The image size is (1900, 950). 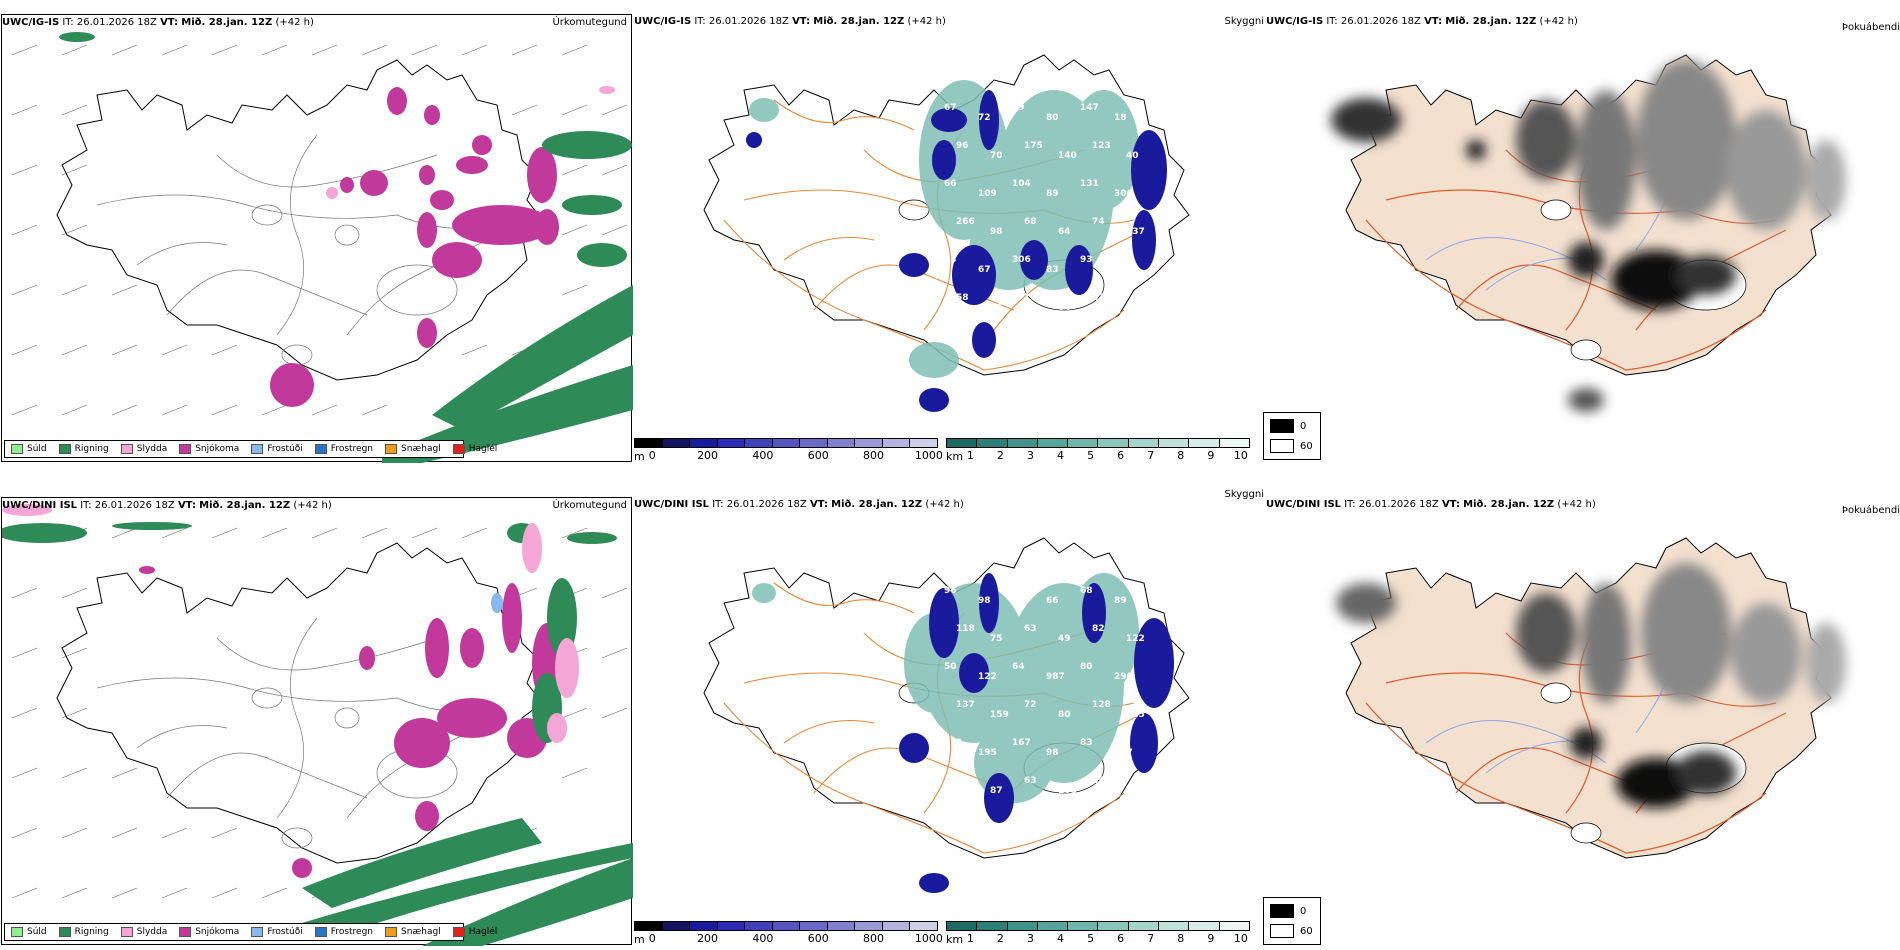 What do you see at coordinates (708, 455) in the screenshot?
I see `colorbar-tick-label: 200` at bounding box center [708, 455].